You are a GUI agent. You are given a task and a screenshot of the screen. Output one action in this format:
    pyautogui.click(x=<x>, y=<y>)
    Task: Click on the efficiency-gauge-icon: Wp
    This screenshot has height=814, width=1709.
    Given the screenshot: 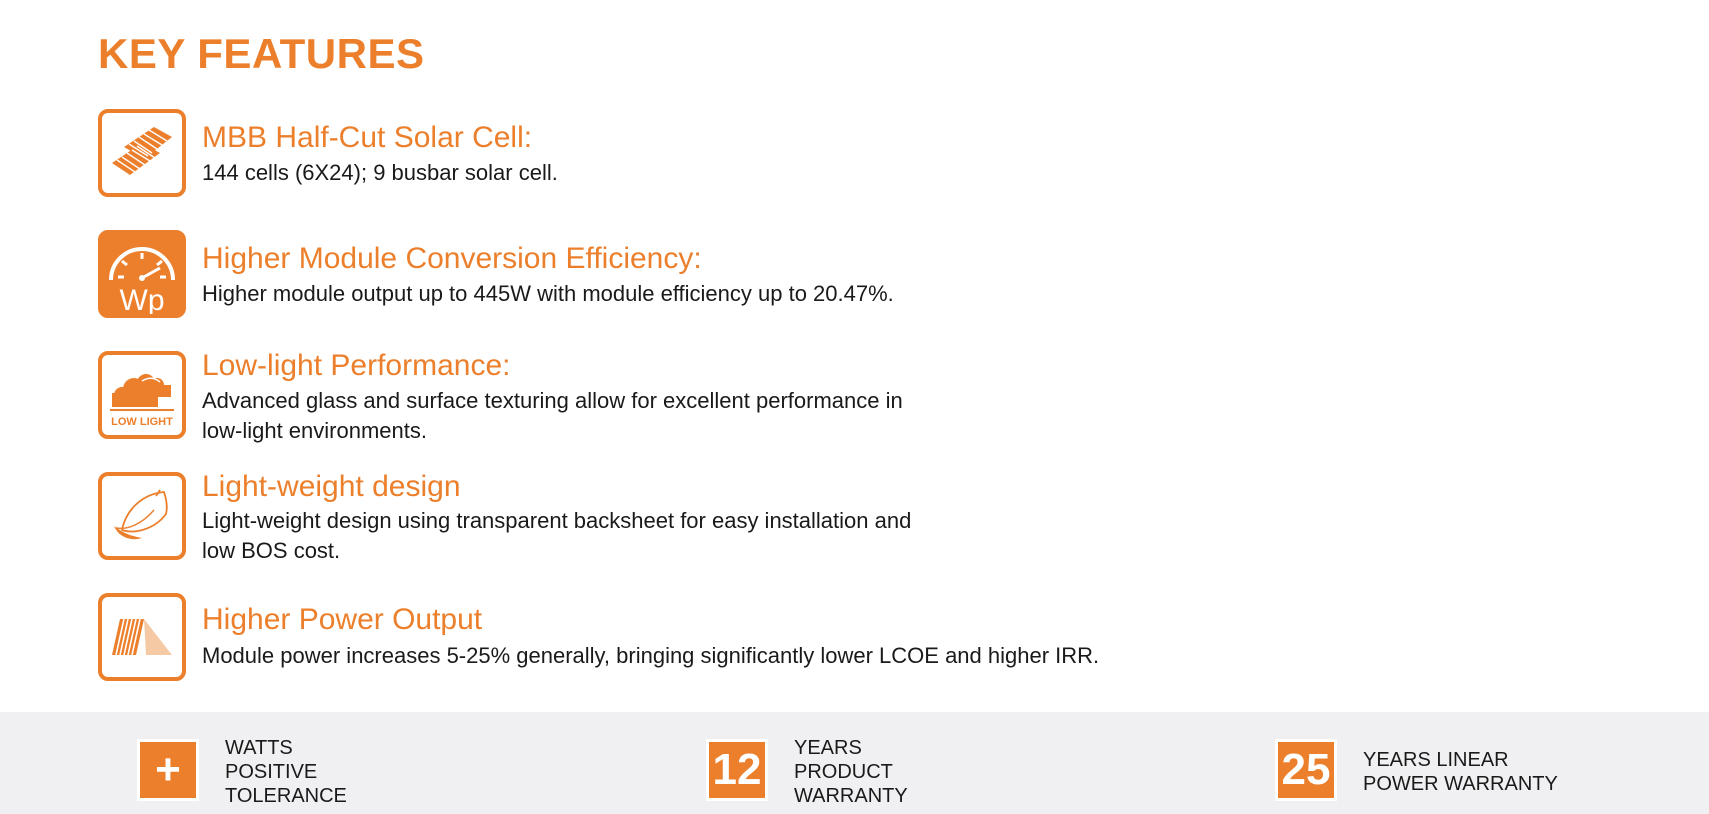 What is the action you would take?
    pyautogui.click(x=142, y=274)
    